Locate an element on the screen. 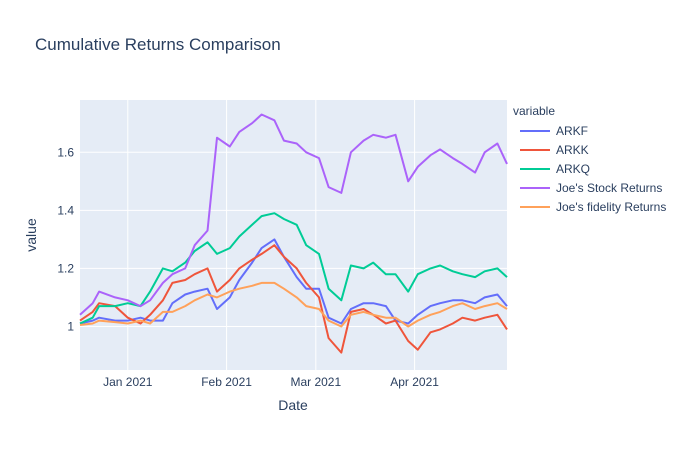 The image size is (700, 450). series-line-joe-s-fidelity-returns is located at coordinates (293, 304).